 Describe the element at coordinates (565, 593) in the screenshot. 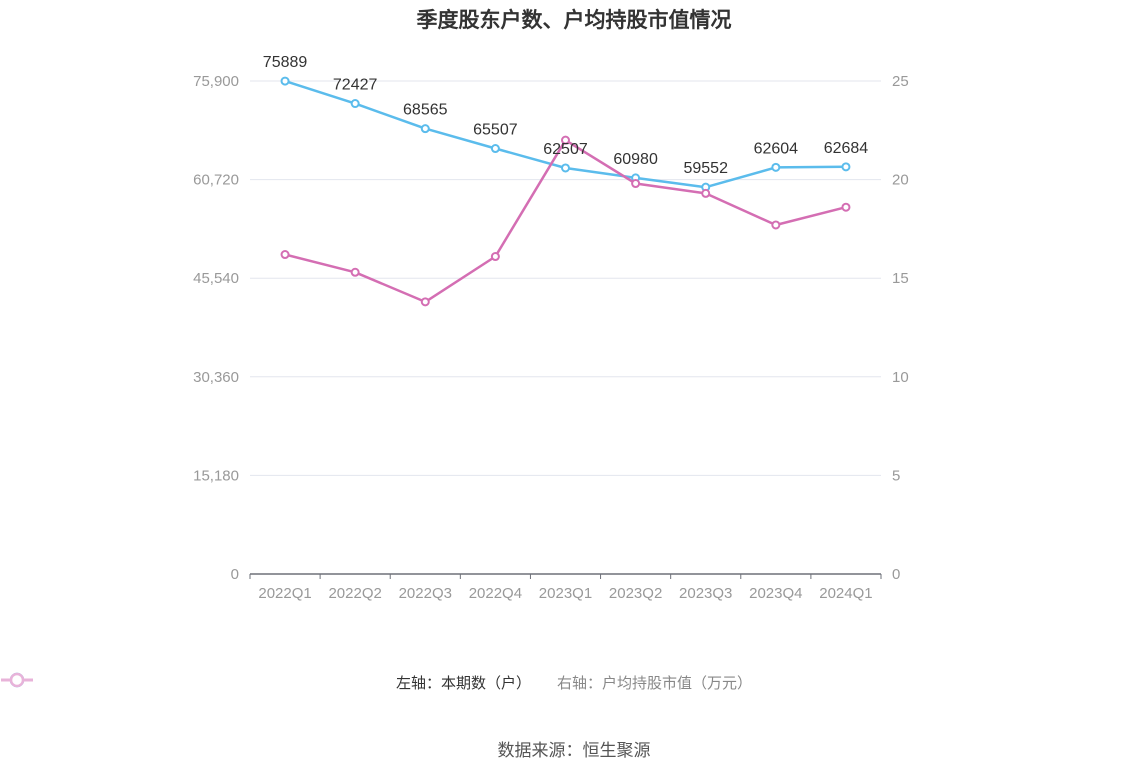

I see `x-tick-label: 2023Q1` at that location.